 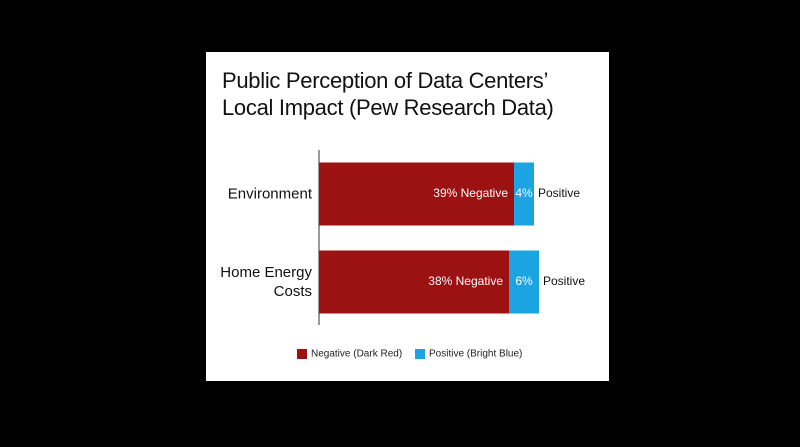 I want to click on legend-label: Negative (Dark Red), so click(x=356, y=354).